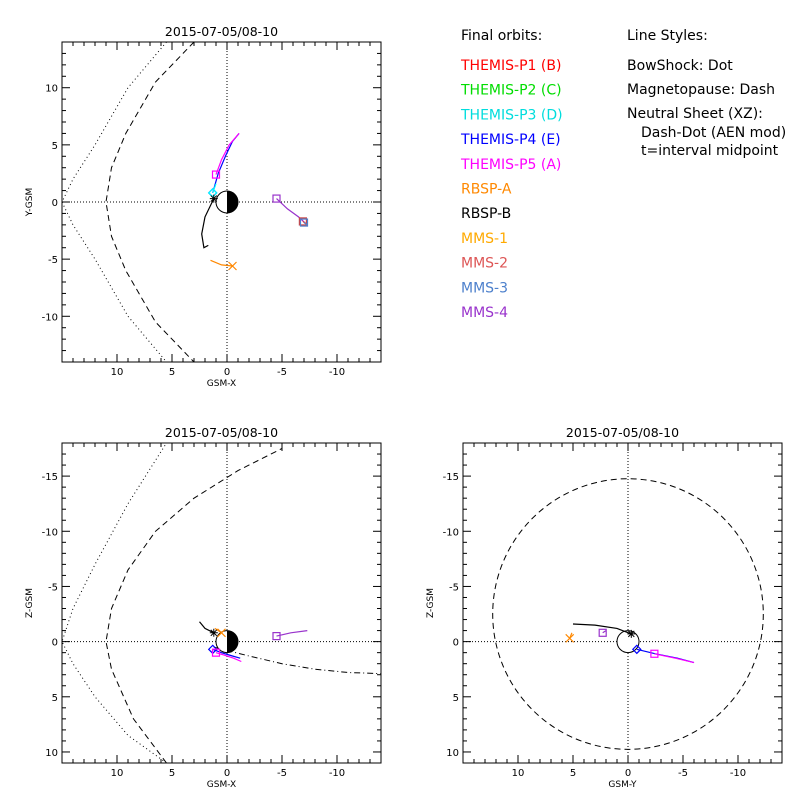  I want to click on legend-style-neutral-sheet: Neutral Sheet (XZ):, so click(695, 114).